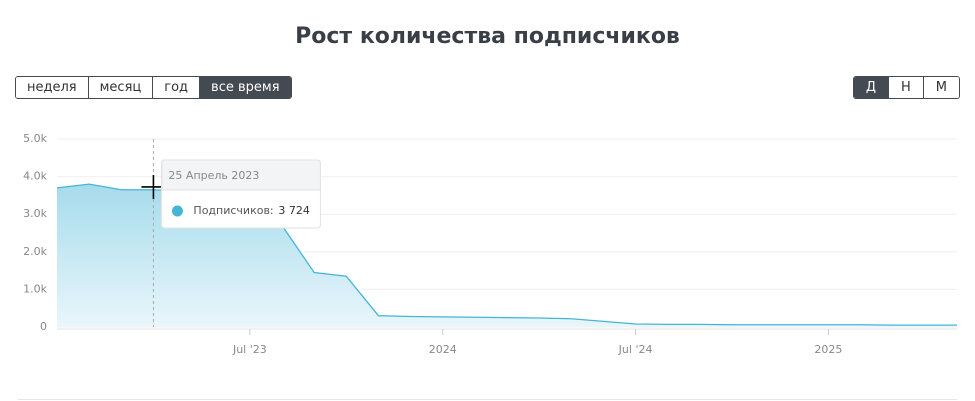 The height and width of the screenshot is (401, 975). Describe the element at coordinates (213, 175) in the screenshot. I see `tooltip-title: 25 Апрель 2023` at that location.